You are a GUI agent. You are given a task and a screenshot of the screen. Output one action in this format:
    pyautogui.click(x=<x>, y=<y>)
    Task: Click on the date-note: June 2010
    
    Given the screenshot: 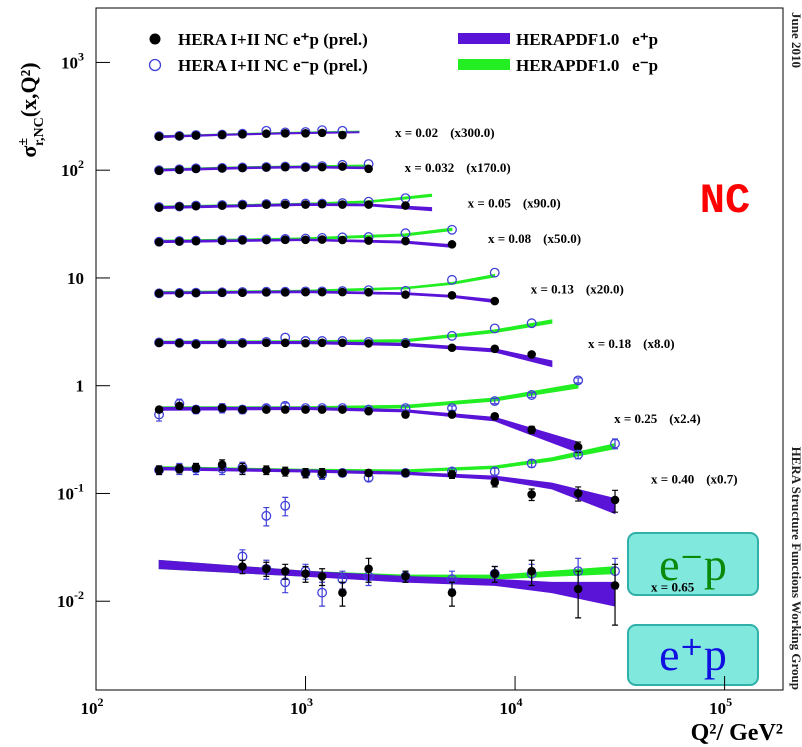 What is the action you would take?
    pyautogui.click(x=795, y=40)
    